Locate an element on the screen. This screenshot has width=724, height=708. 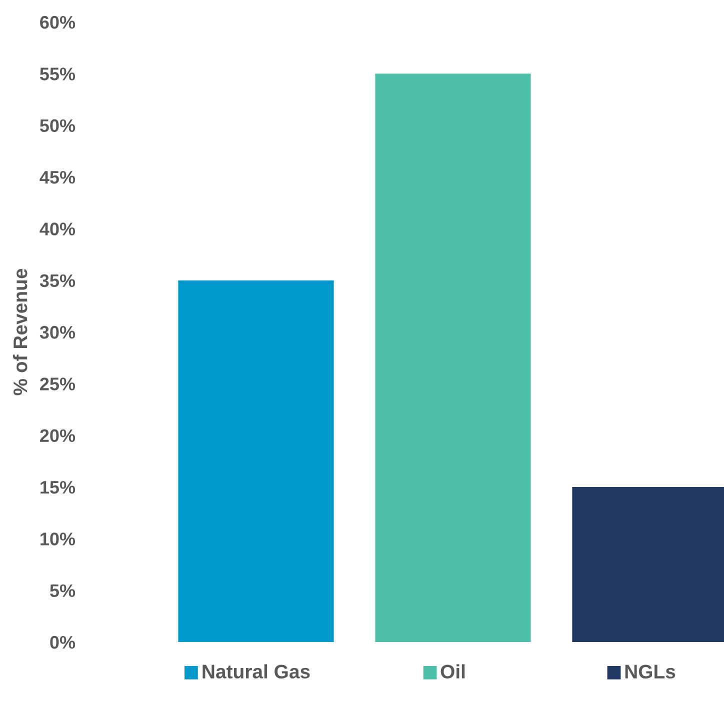
y-tick-label: 10% is located at coordinates (58, 539).